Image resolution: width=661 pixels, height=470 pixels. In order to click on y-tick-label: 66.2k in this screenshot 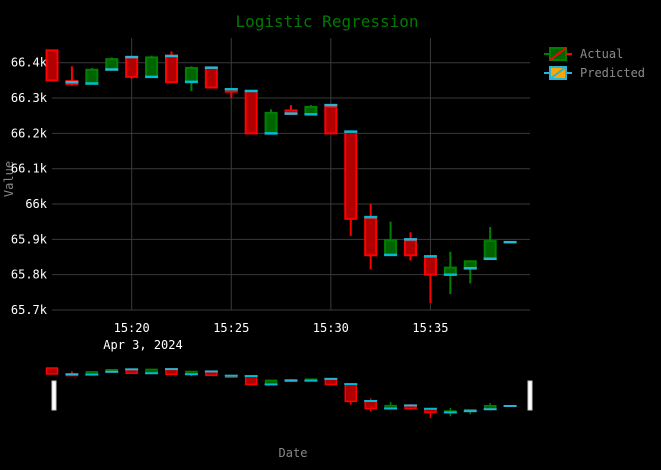, I will do `click(29, 133)`.